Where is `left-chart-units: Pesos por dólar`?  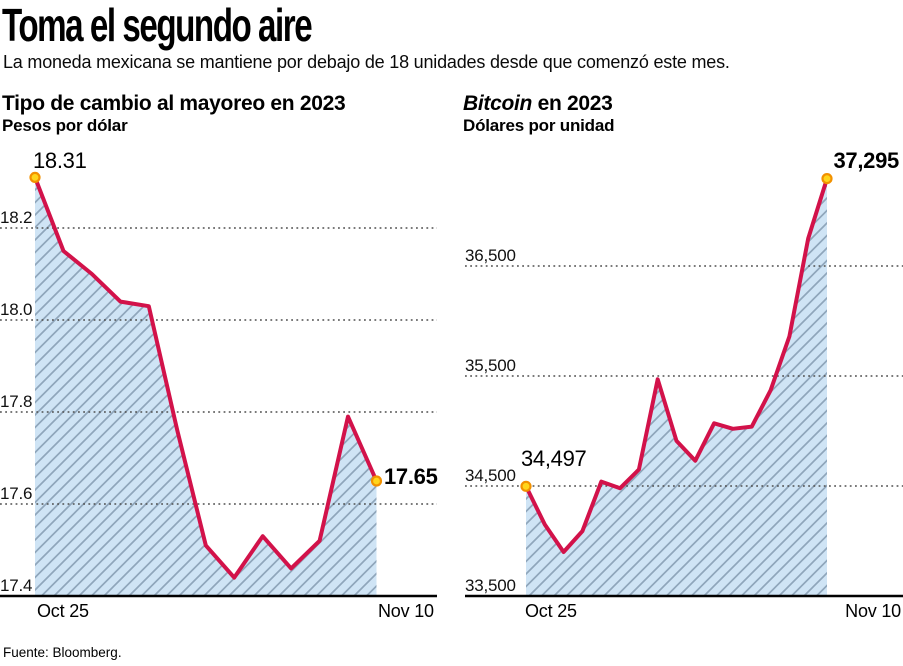 left-chart-units: Pesos por dólar is located at coordinates (65, 125).